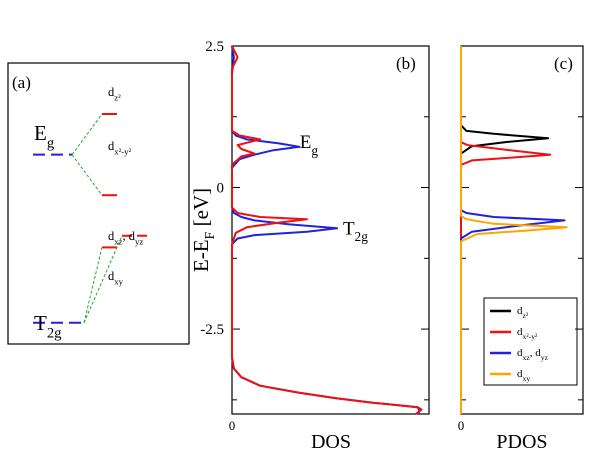 The width and height of the screenshot is (598, 462). I want to click on y-axis-label: E-EF [eV], so click(203, 230).